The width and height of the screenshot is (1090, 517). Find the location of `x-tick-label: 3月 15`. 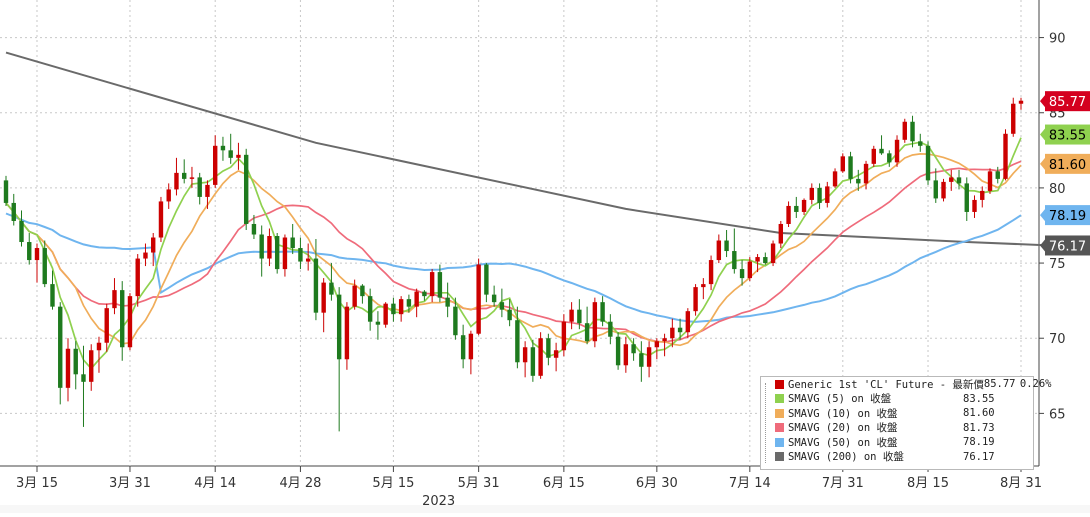

x-tick-label: 3月 15 is located at coordinates (37, 483).